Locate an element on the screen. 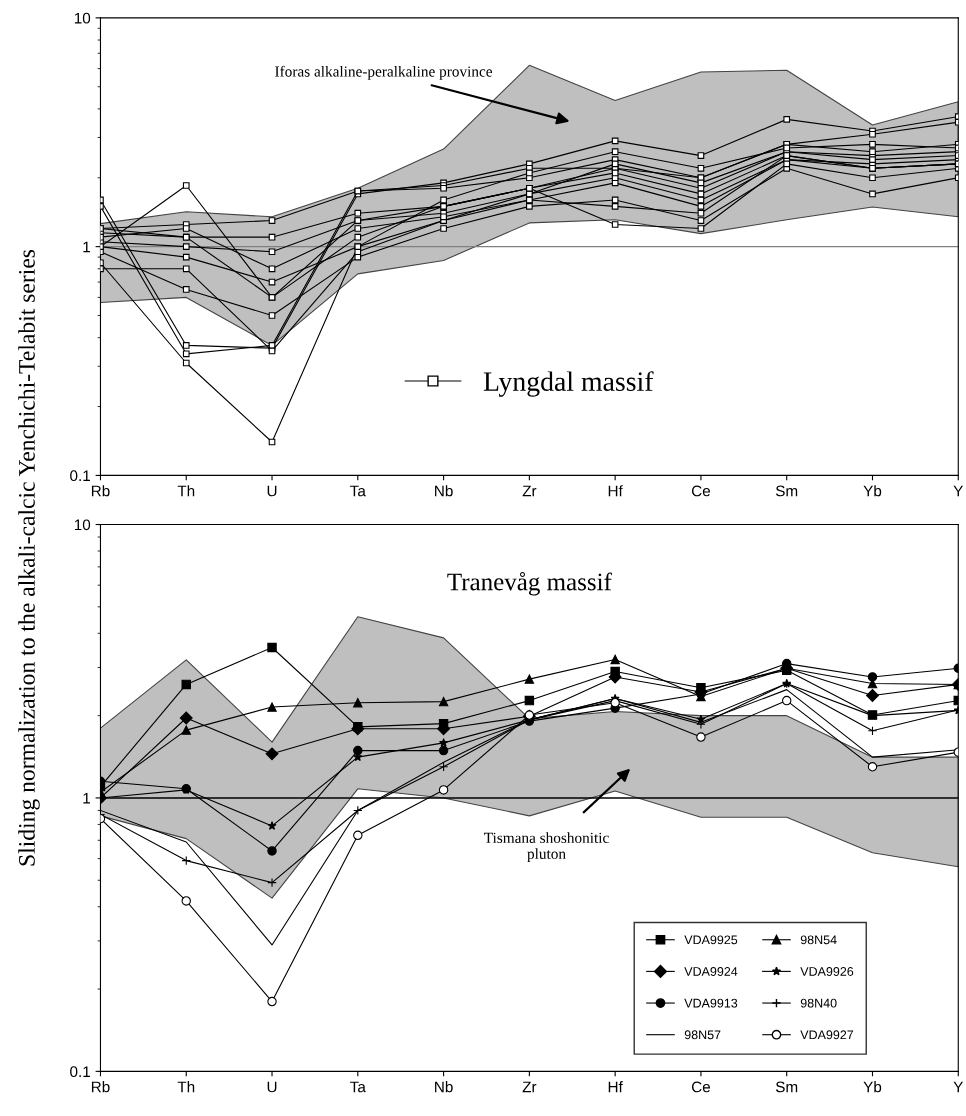 The height and width of the screenshot is (1116, 966). legend-label: 98N40 is located at coordinates (818, 1003).